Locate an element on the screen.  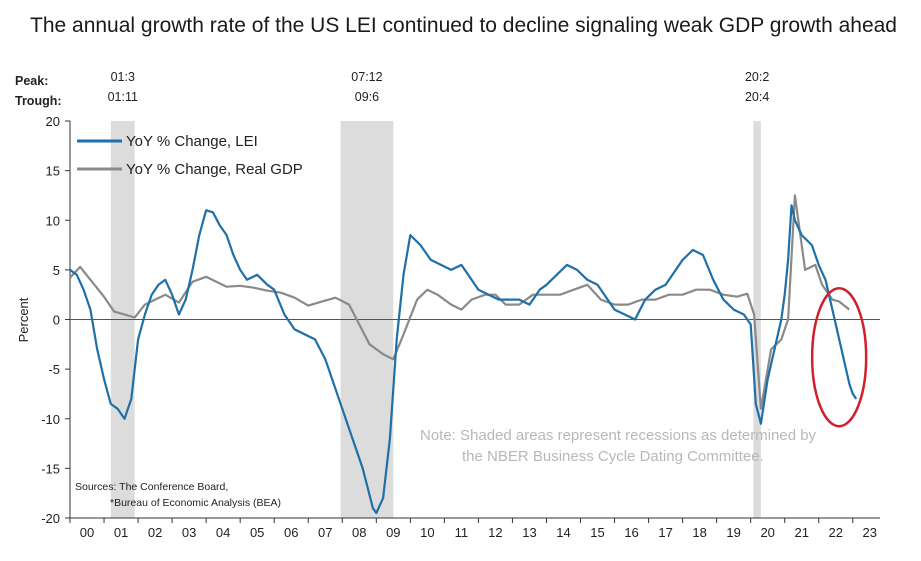
x-tick-label: 14 is located at coordinates (563, 532).